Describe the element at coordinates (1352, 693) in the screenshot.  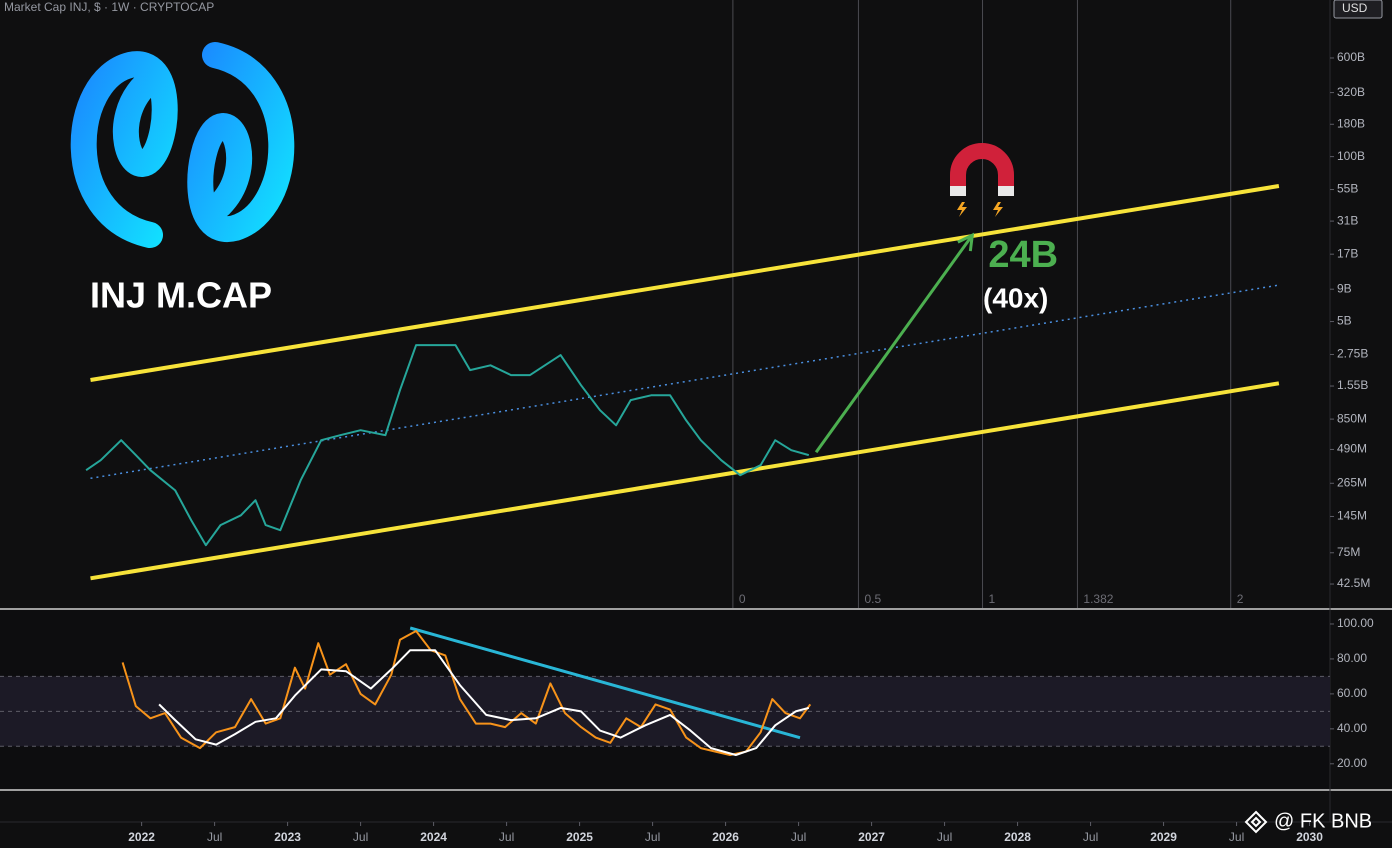
I see `y-tick-label: 60.00` at that location.